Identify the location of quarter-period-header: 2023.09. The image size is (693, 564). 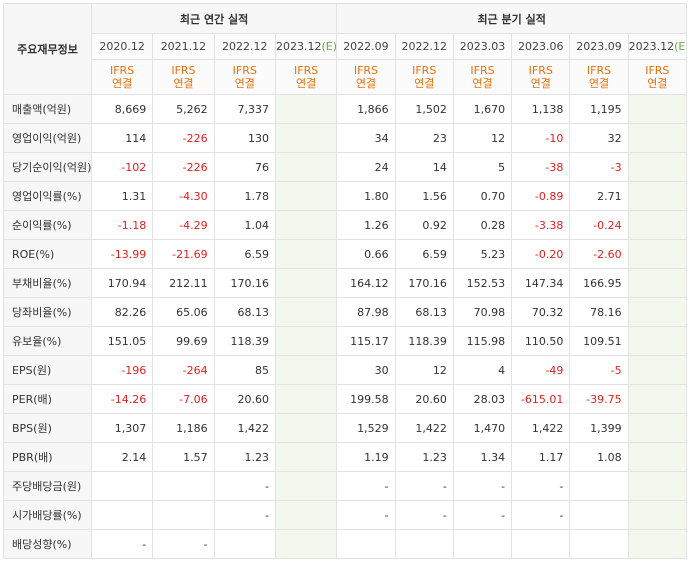
(599, 46).